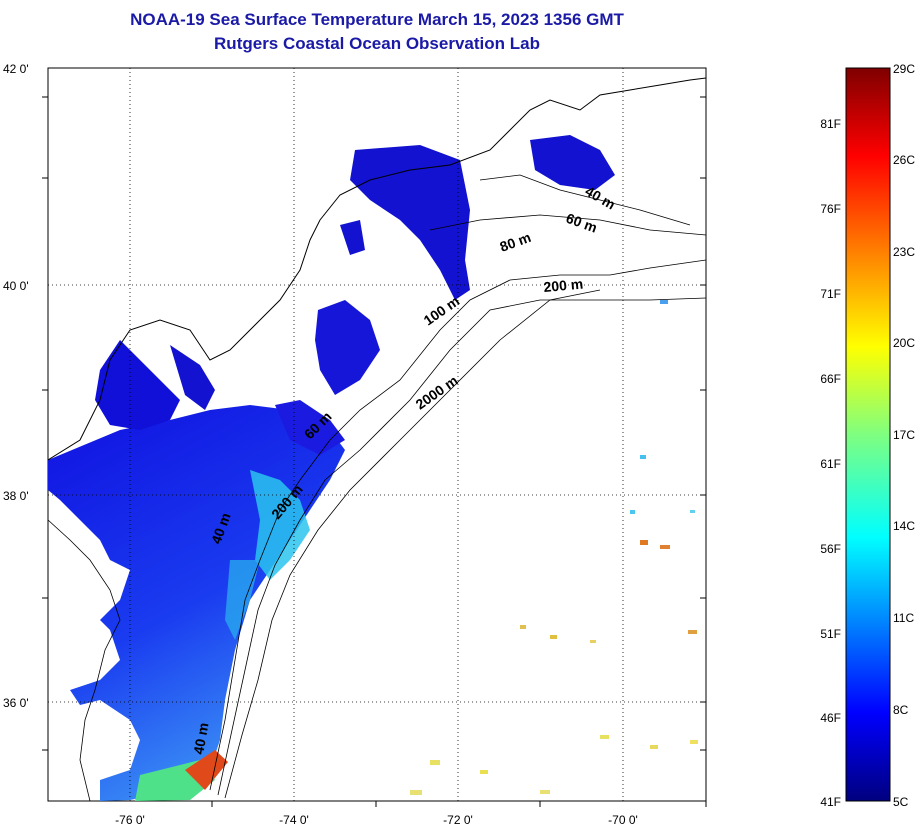 The image size is (919, 832). Describe the element at coordinates (868, 434) in the screenshot. I see `colorbar` at that location.